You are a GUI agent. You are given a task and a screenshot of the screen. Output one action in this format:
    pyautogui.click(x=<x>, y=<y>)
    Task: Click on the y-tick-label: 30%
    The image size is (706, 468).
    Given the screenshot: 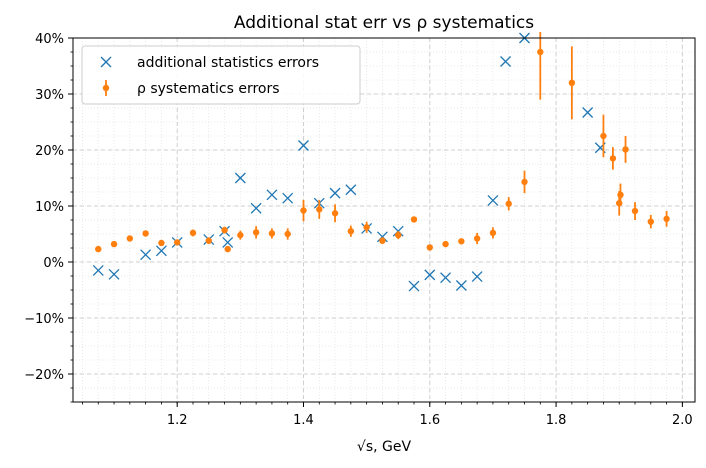 What is the action you would take?
    pyautogui.click(x=49, y=95)
    